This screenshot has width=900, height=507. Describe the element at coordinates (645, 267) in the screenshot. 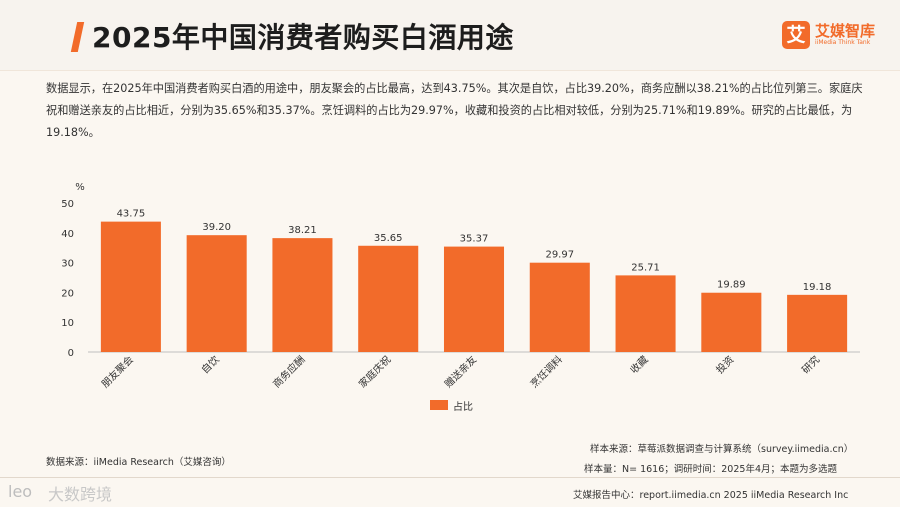

I see `bar-value-label: 25.71` at that location.